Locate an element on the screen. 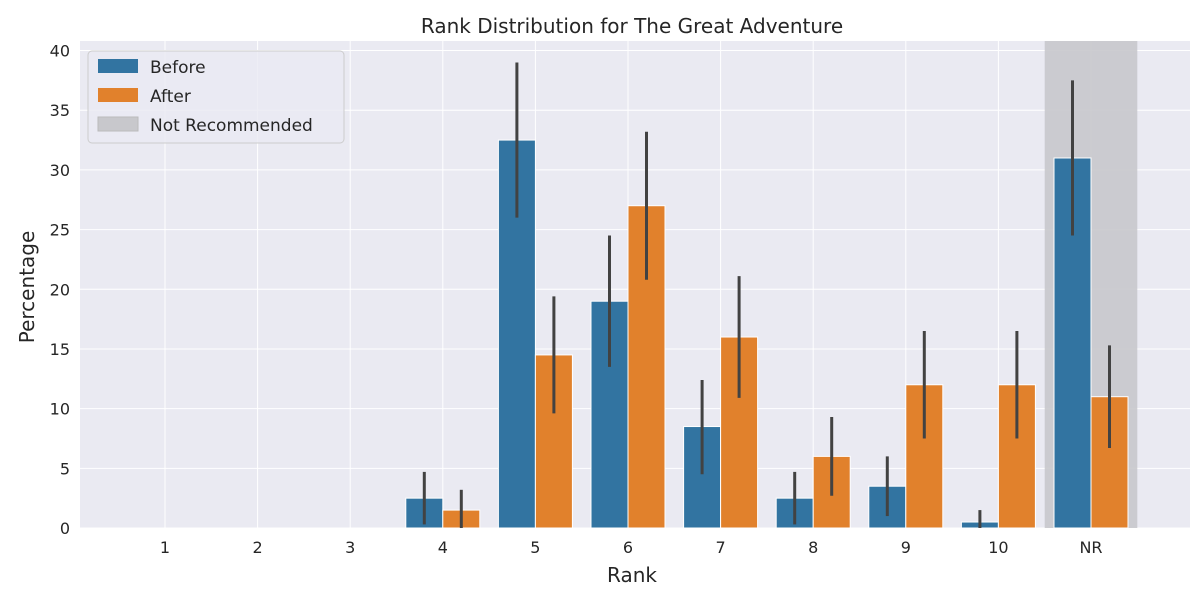 Image resolution: width=1200 pixels, height=600 pixels. x-axis-ticks: 1 2 3 4 5 6 7 8 9 10 NR is located at coordinates (631, 547).